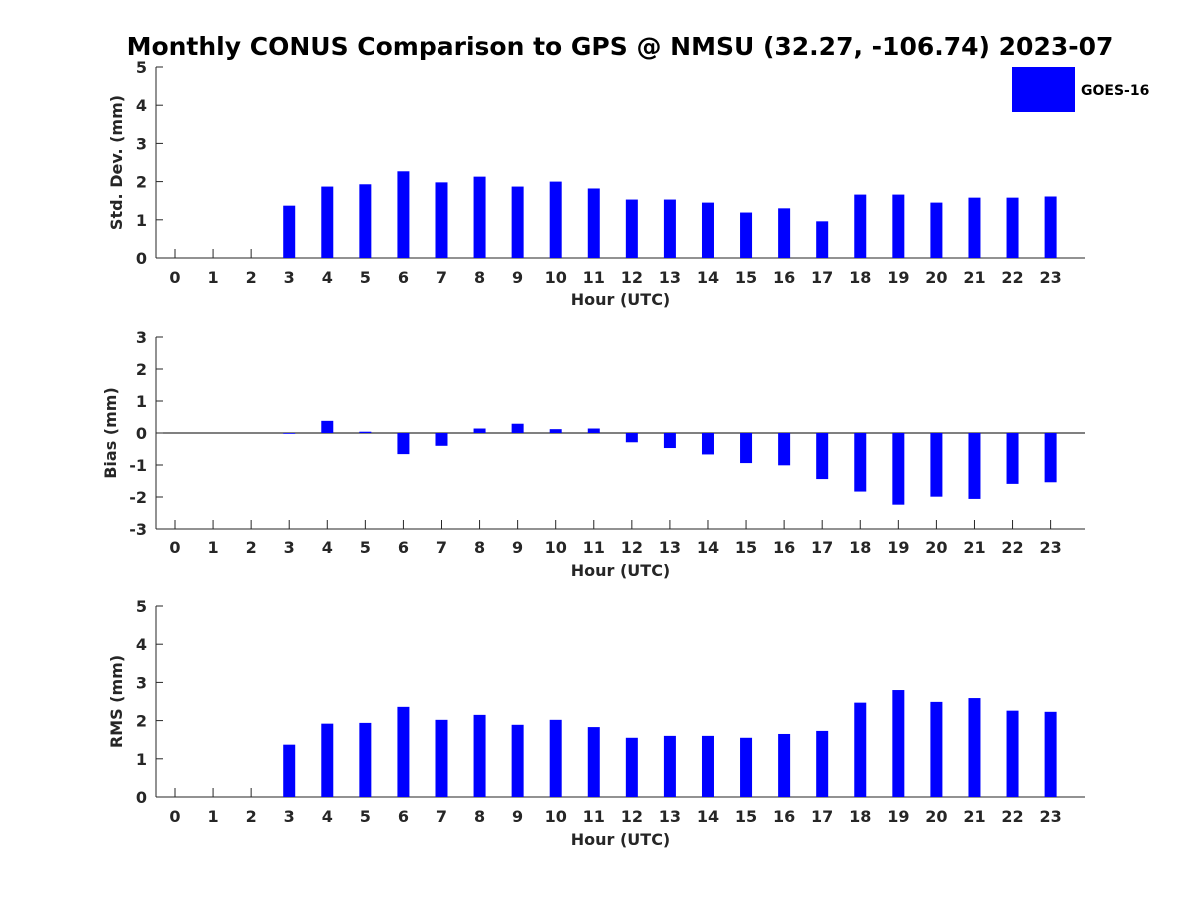  I want to click on rms-x-tick-label: 20, so click(936, 816).